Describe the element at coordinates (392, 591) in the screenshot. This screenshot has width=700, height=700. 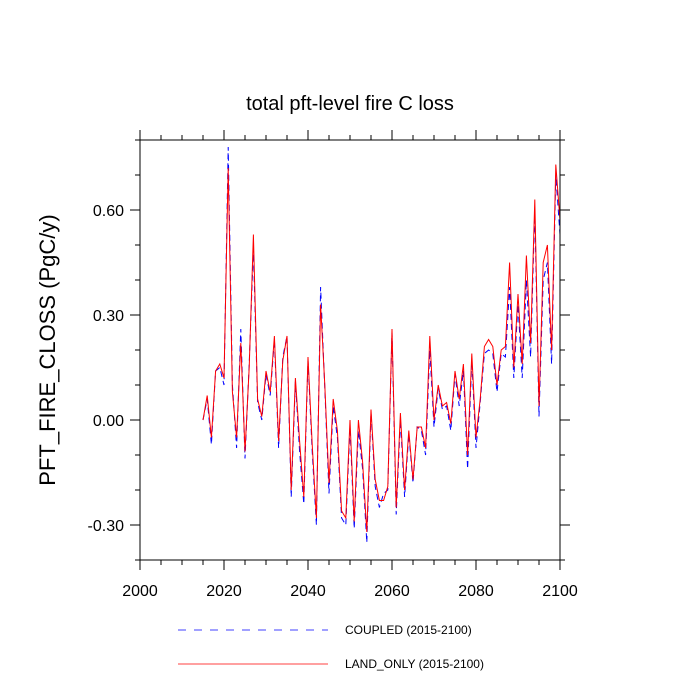
I see `x-tick-label: 2060` at that location.